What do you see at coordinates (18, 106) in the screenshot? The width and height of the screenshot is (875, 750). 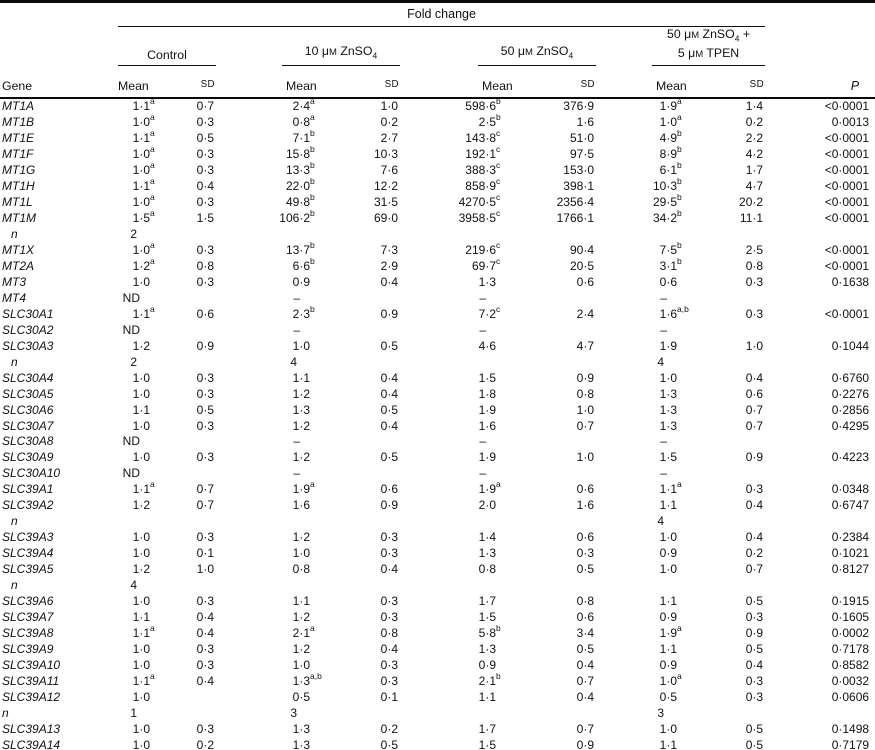 I see `gene-name: MT1A` at bounding box center [18, 106].